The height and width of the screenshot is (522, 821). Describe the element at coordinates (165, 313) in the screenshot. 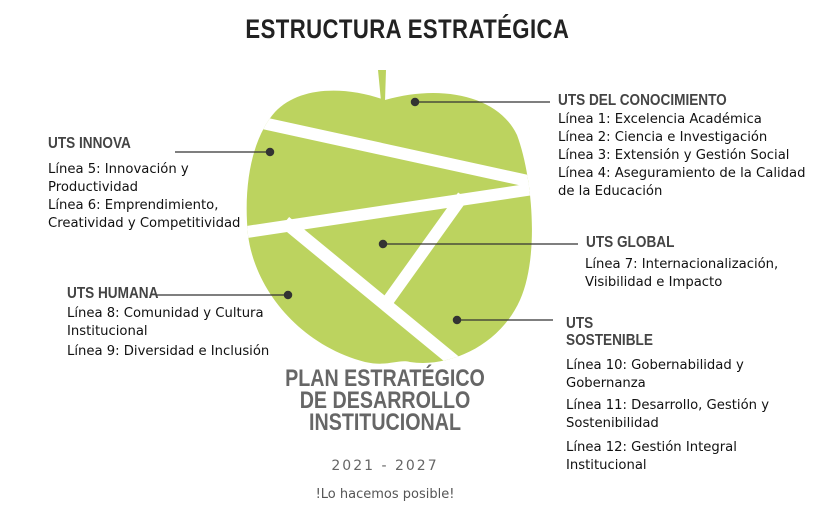

I see `line-item: Línea 8: Comunidad y Cultura` at that location.